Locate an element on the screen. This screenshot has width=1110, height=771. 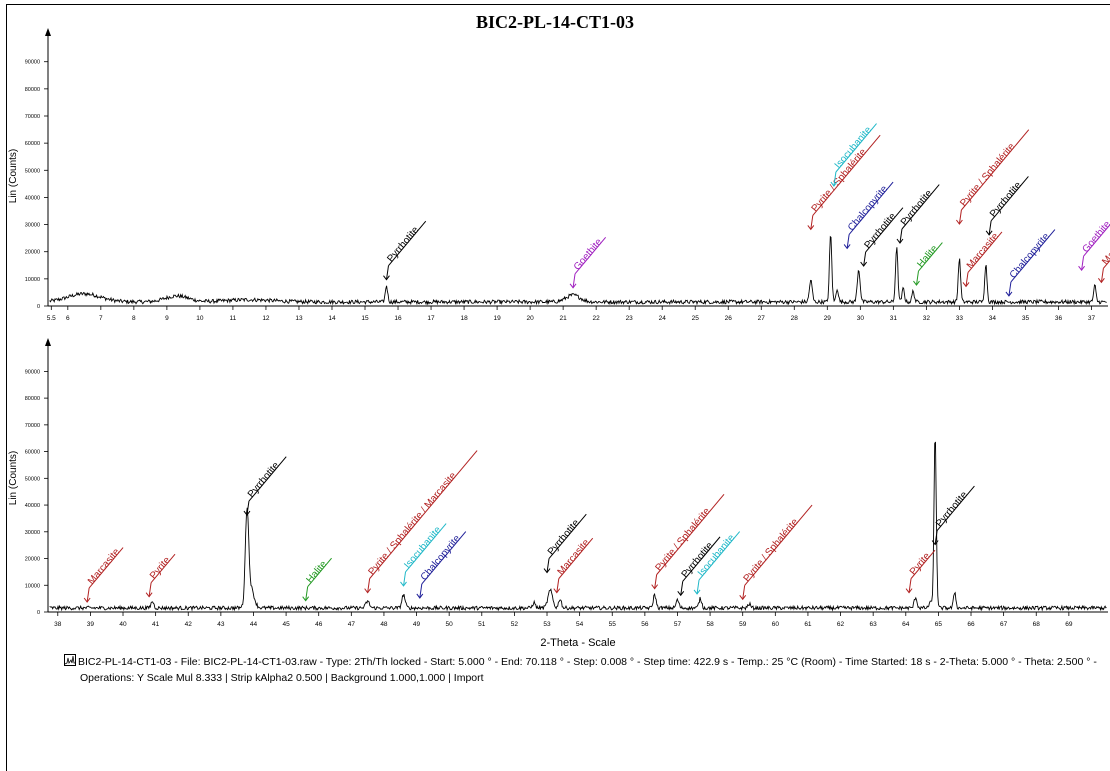
caption-line-1: BIC2-PL-14-CT1-03 - File is located at coordinates (584, 662).